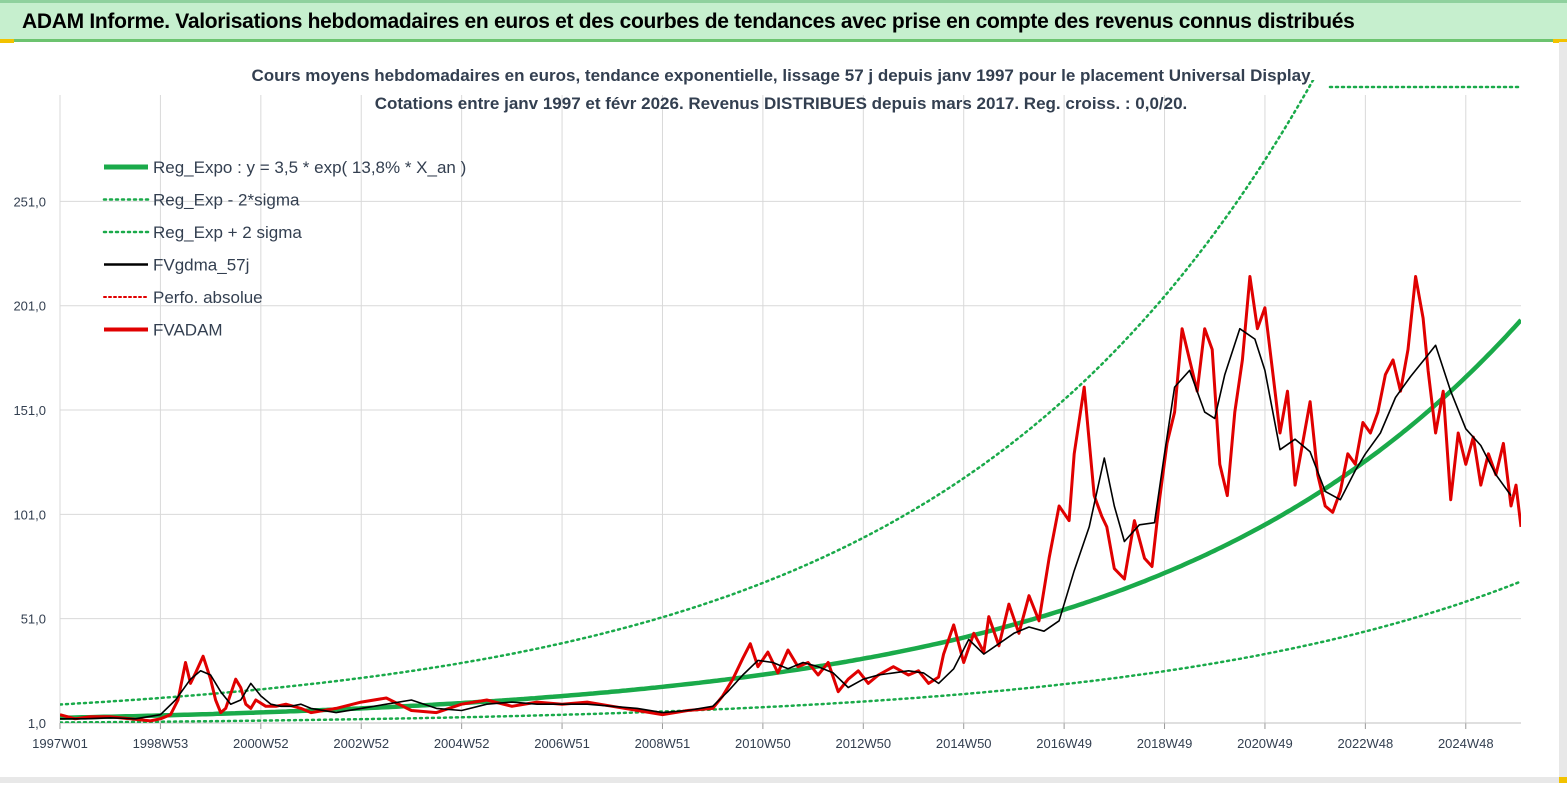 This screenshot has width=1567, height=788. Describe the element at coordinates (29, 410) in the screenshot. I see `y-tick-label: 151,0` at that location.